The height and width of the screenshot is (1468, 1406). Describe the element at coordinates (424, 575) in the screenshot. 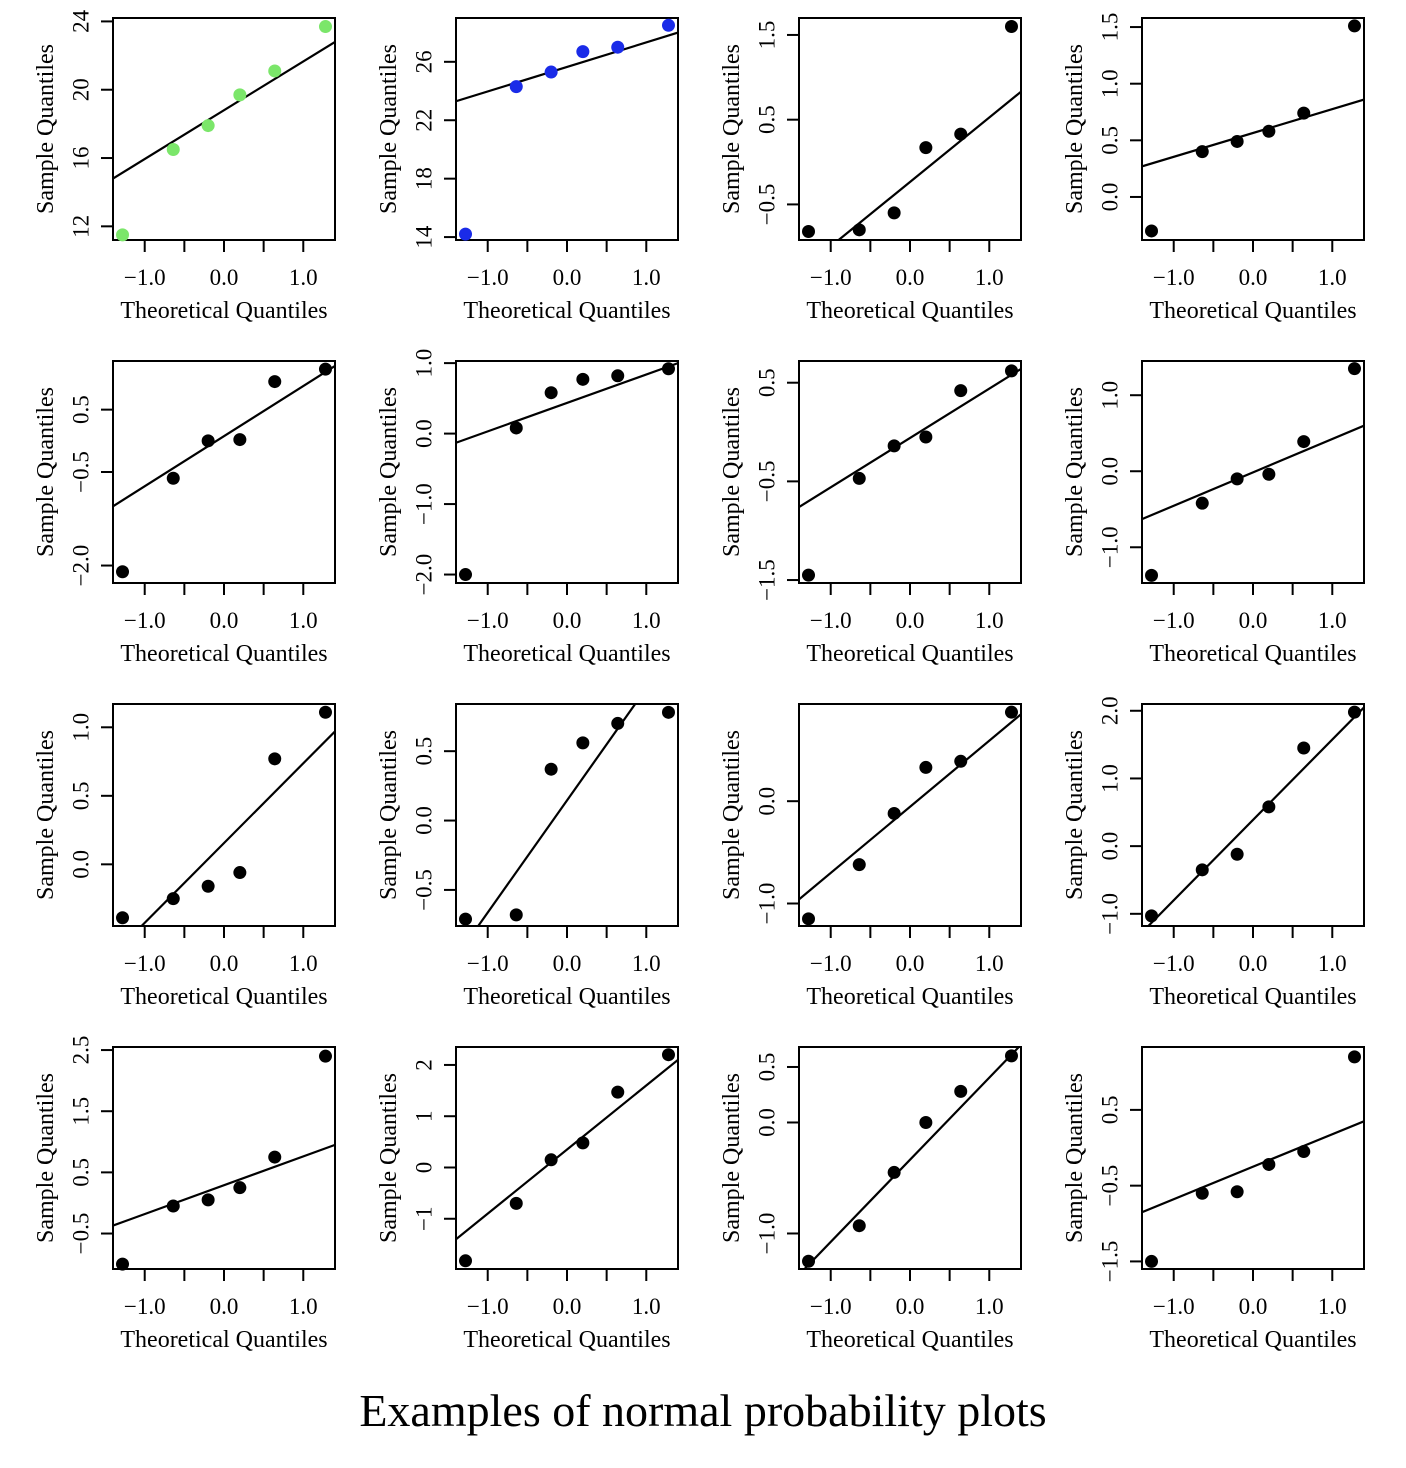

I see `y-tick-label: −2.0` at that location.